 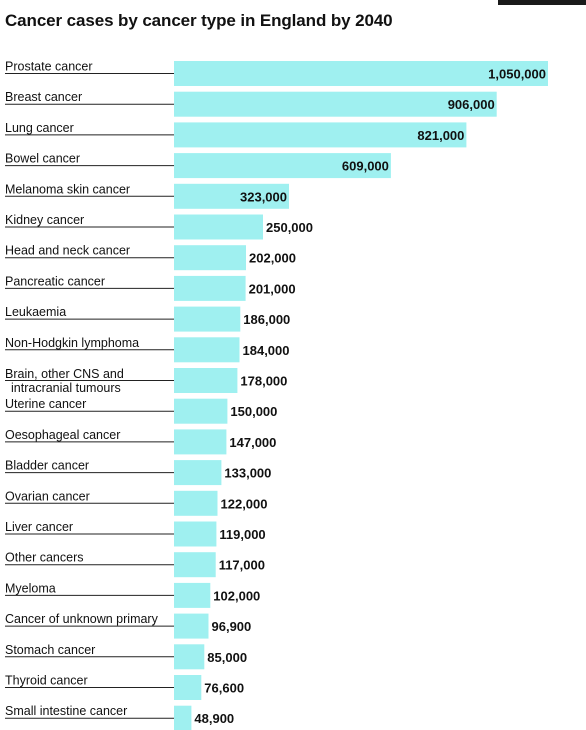 I want to click on value-label: 147,000, so click(x=252, y=442).